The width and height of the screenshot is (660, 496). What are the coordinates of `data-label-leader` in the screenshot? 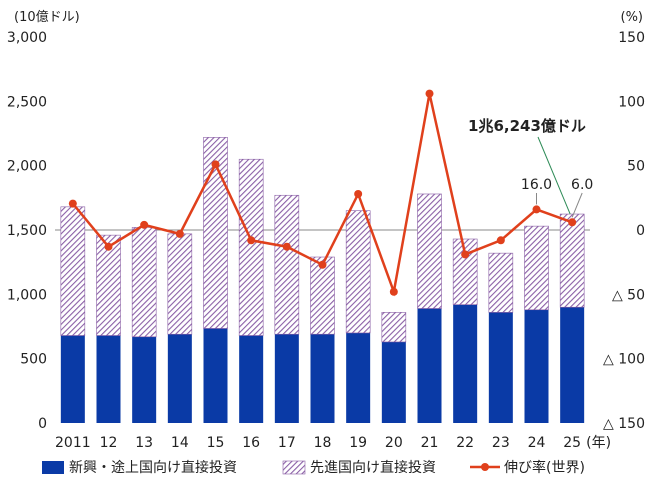 It's located at (577, 205).